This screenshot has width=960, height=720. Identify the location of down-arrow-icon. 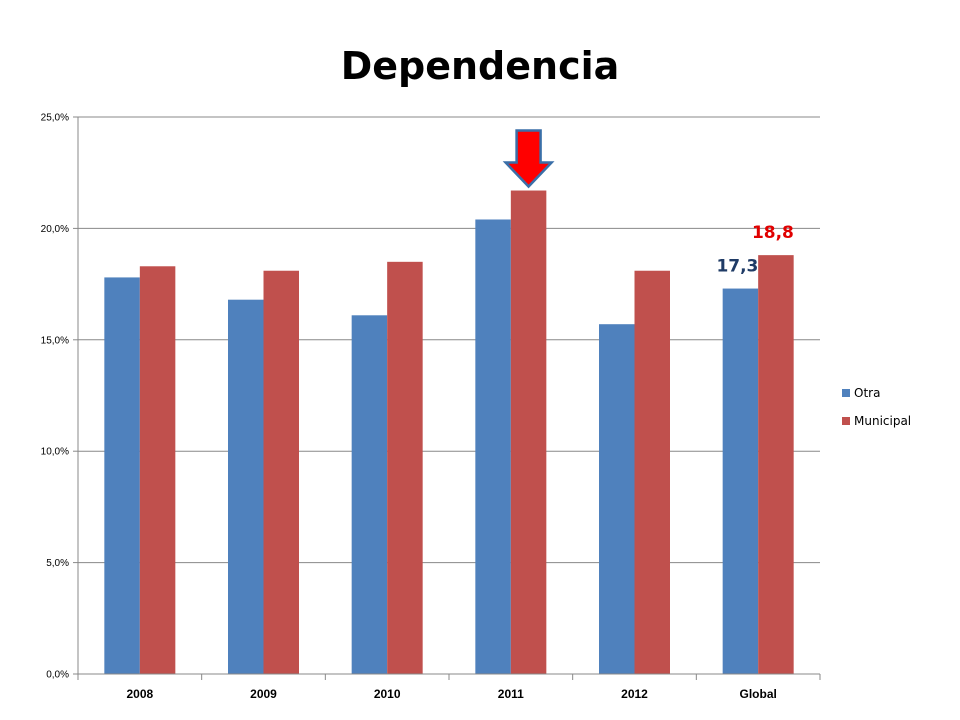
(528, 159).